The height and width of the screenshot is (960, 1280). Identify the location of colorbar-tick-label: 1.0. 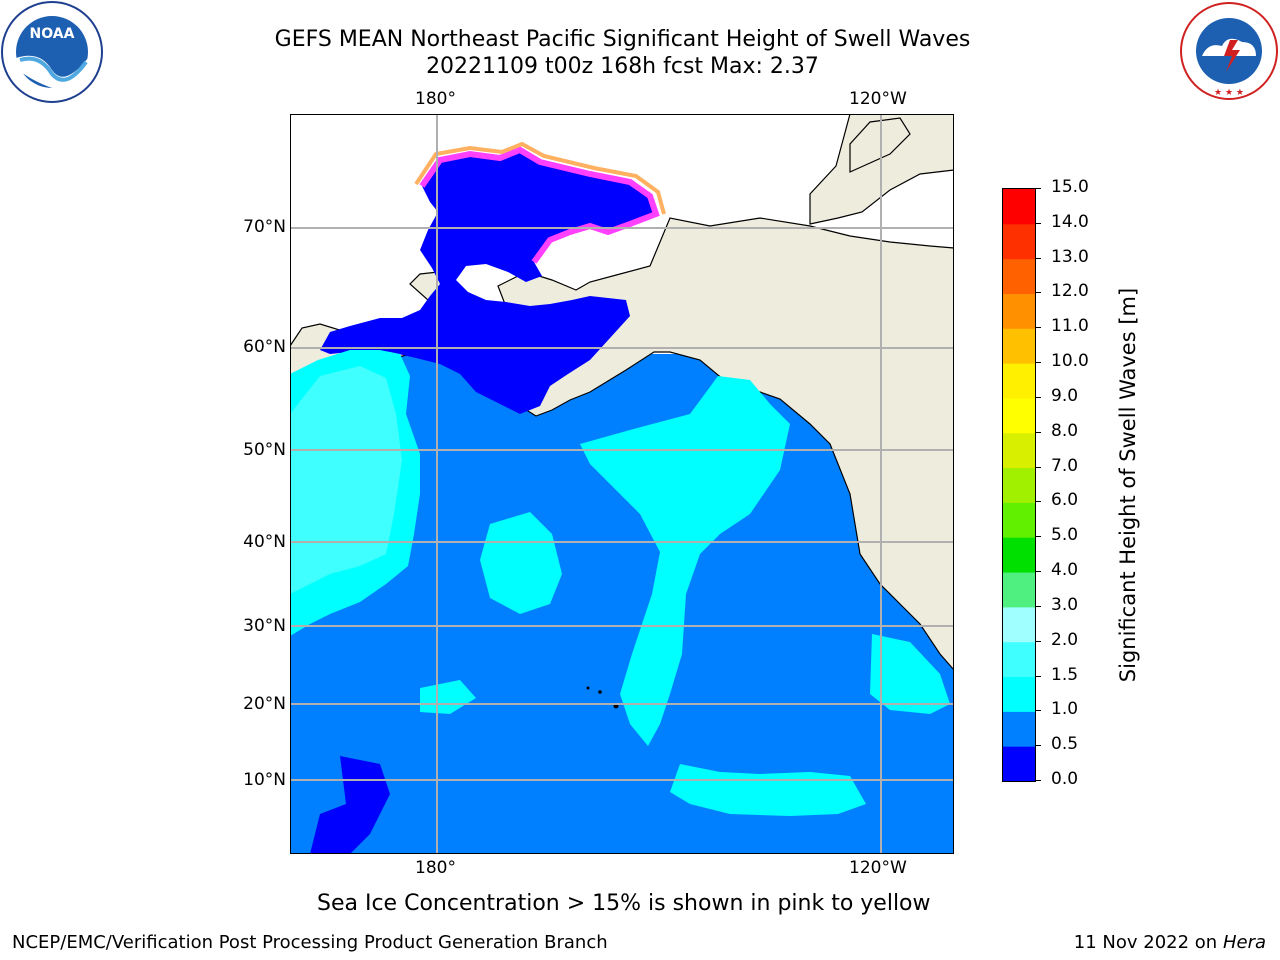
(1065, 709).